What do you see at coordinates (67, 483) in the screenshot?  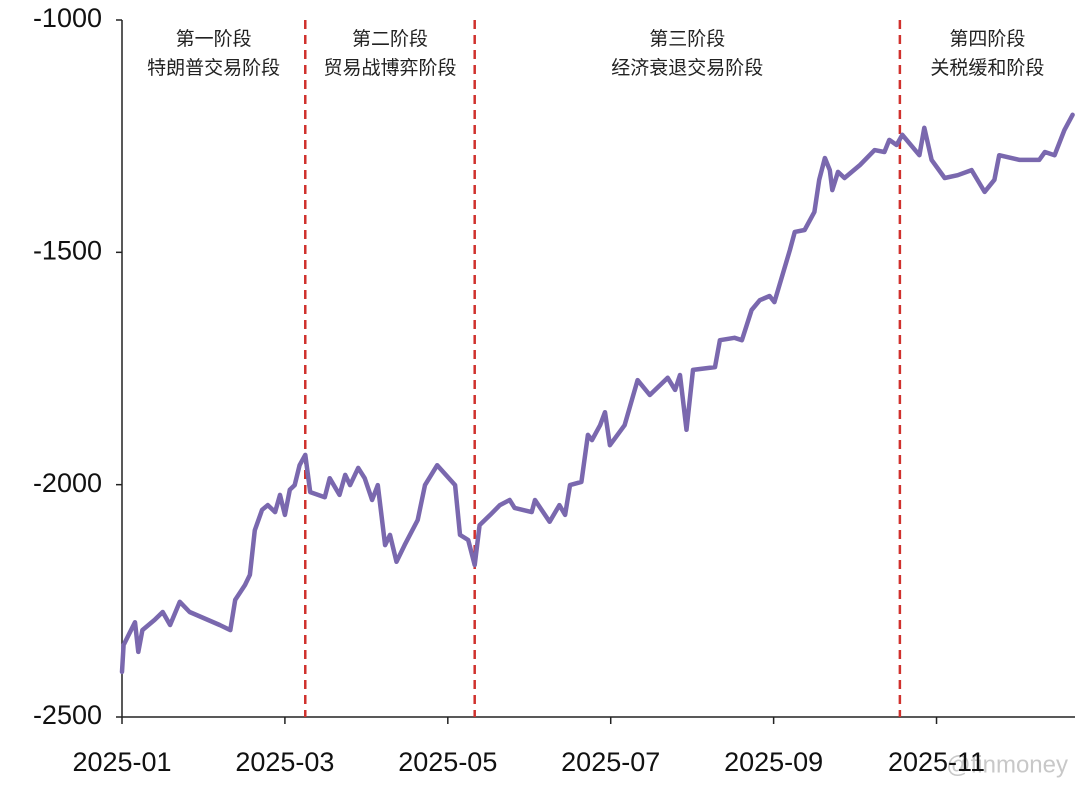 I see `y-tick-label: -2000` at bounding box center [67, 483].